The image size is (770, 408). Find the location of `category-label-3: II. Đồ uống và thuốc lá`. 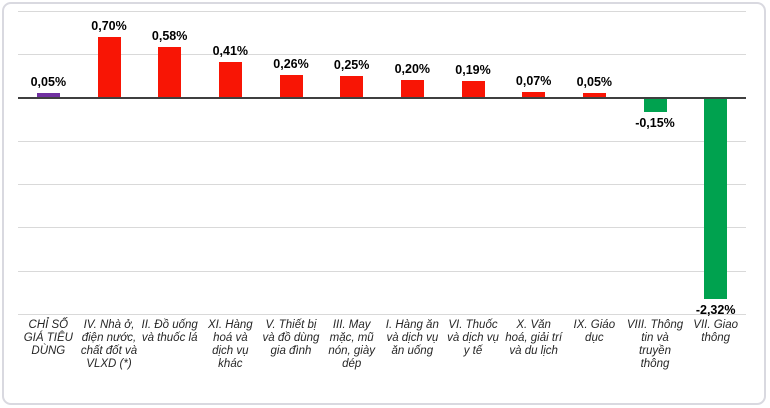

category-label-3: II. Đồ uống và thuốc lá is located at coordinates (169, 331).